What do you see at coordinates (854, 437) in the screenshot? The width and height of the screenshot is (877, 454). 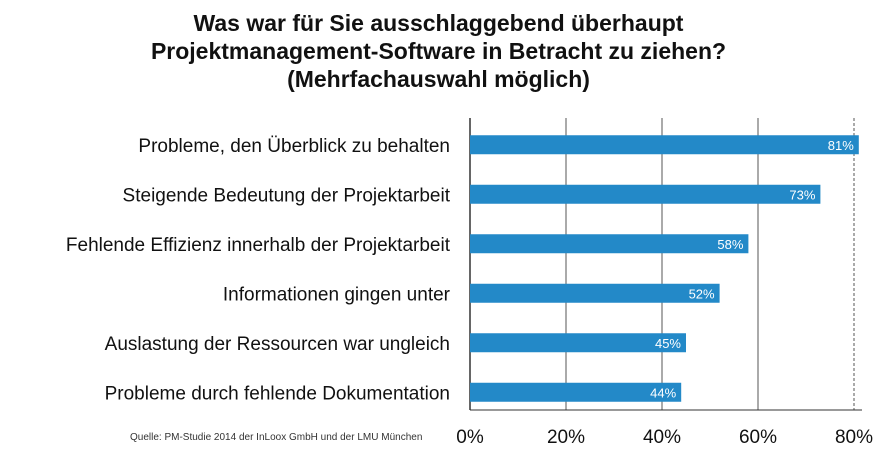 I see `x-tick-label-80: 80%` at bounding box center [854, 437].